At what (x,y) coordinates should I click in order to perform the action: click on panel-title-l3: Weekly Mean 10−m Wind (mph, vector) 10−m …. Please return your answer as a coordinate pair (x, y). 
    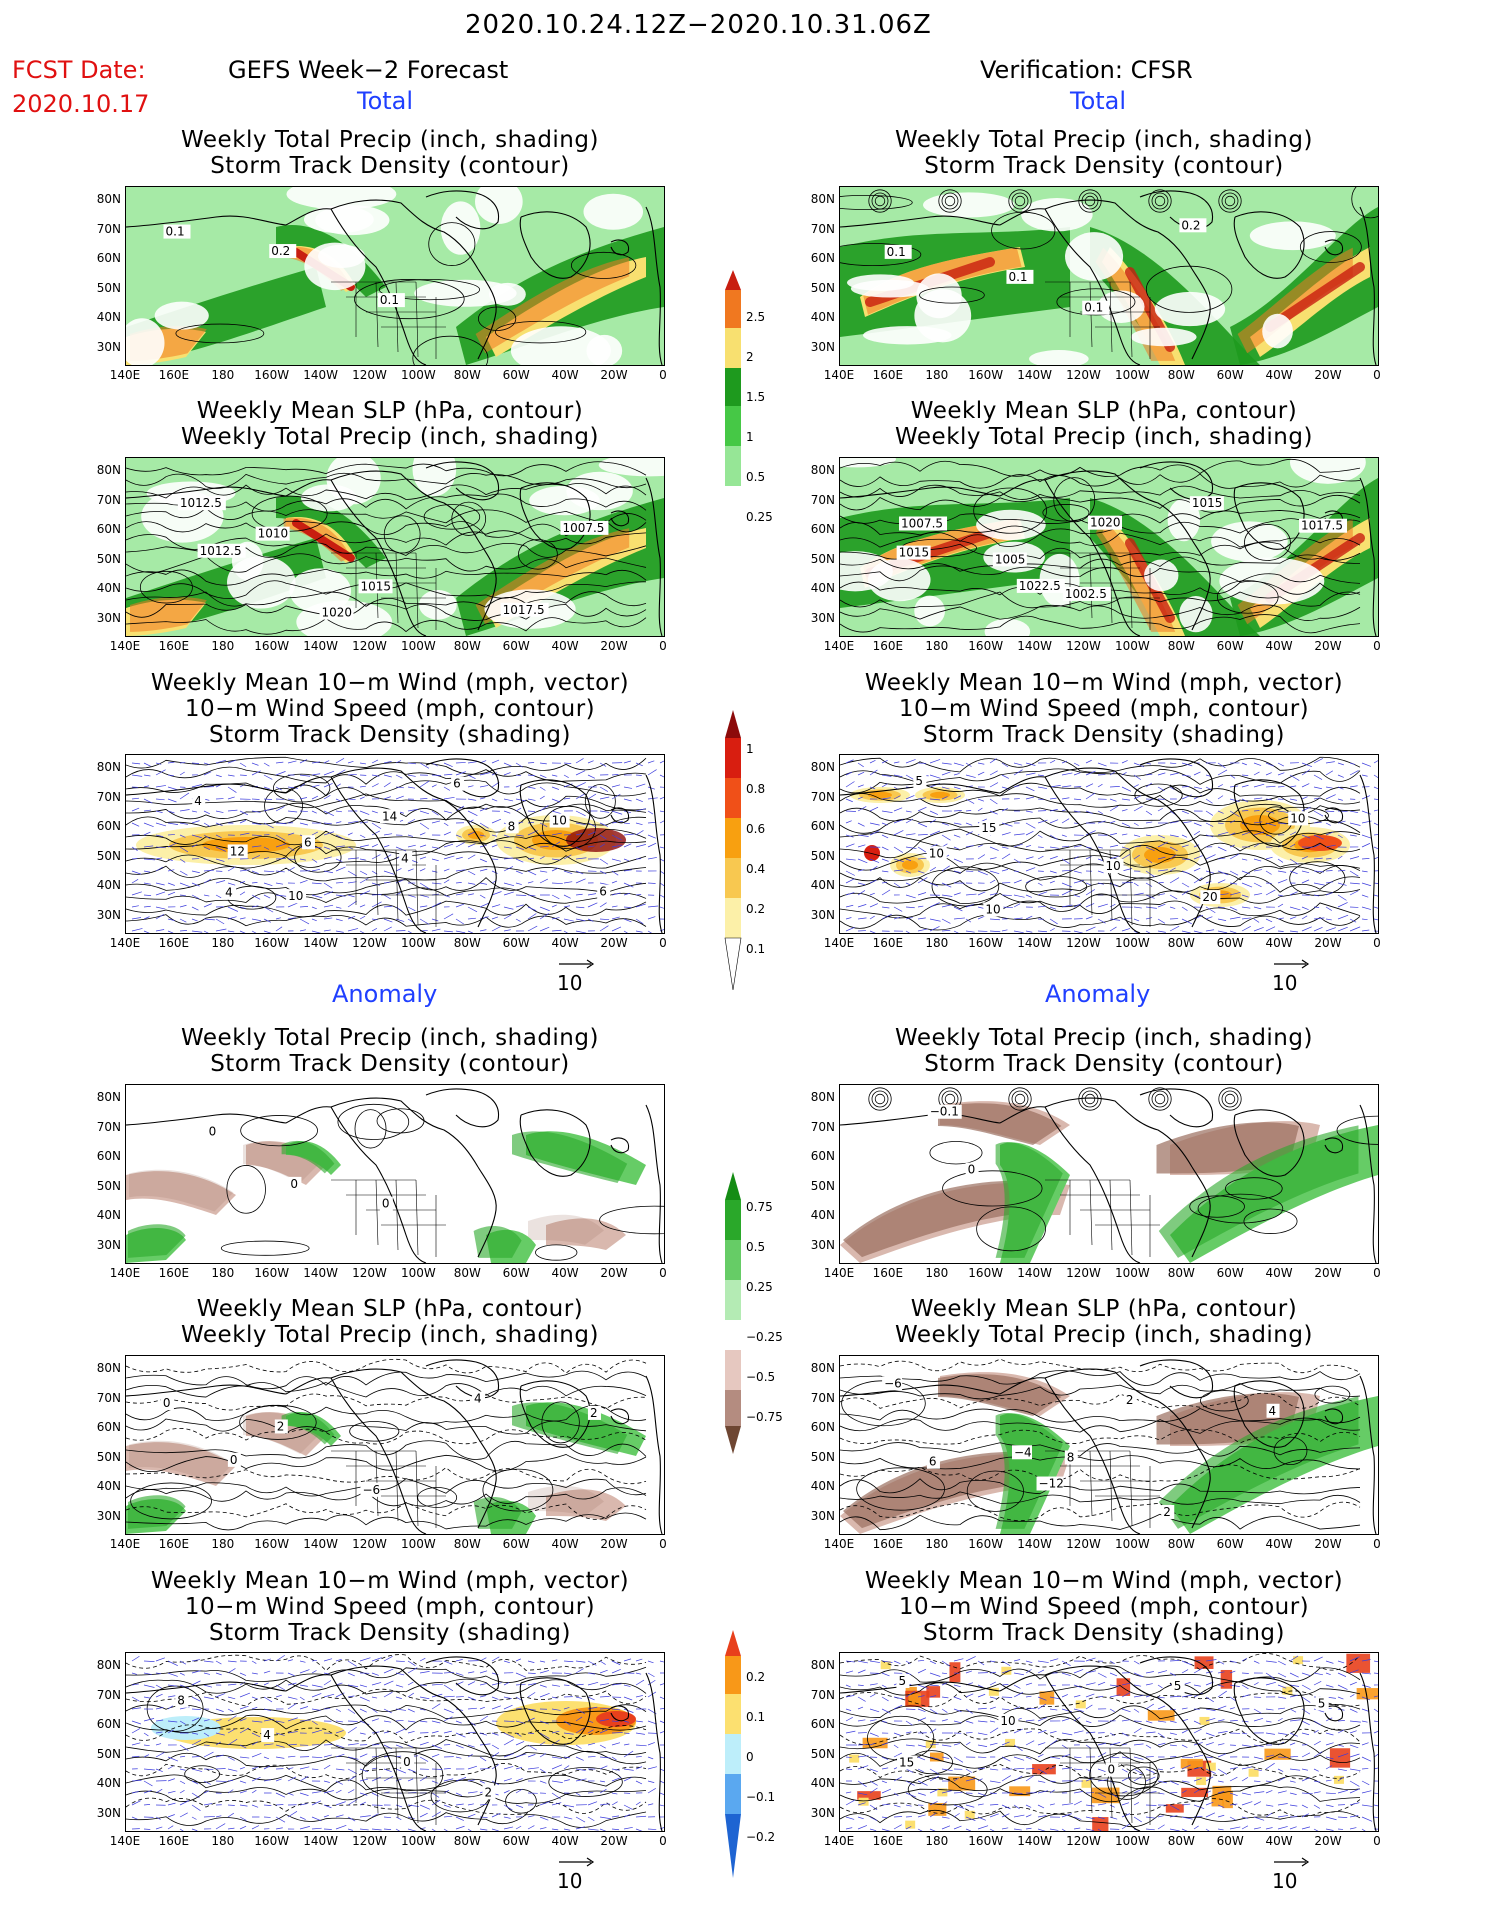
    Looking at the image, I should click on (390, 709).